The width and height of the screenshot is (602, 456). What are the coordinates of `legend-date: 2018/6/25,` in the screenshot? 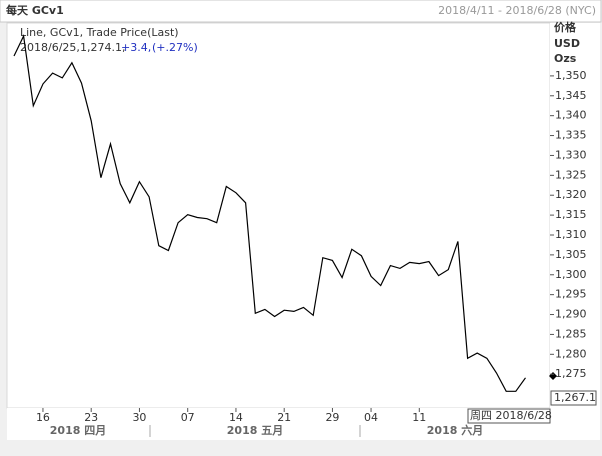 It's located at (50, 47).